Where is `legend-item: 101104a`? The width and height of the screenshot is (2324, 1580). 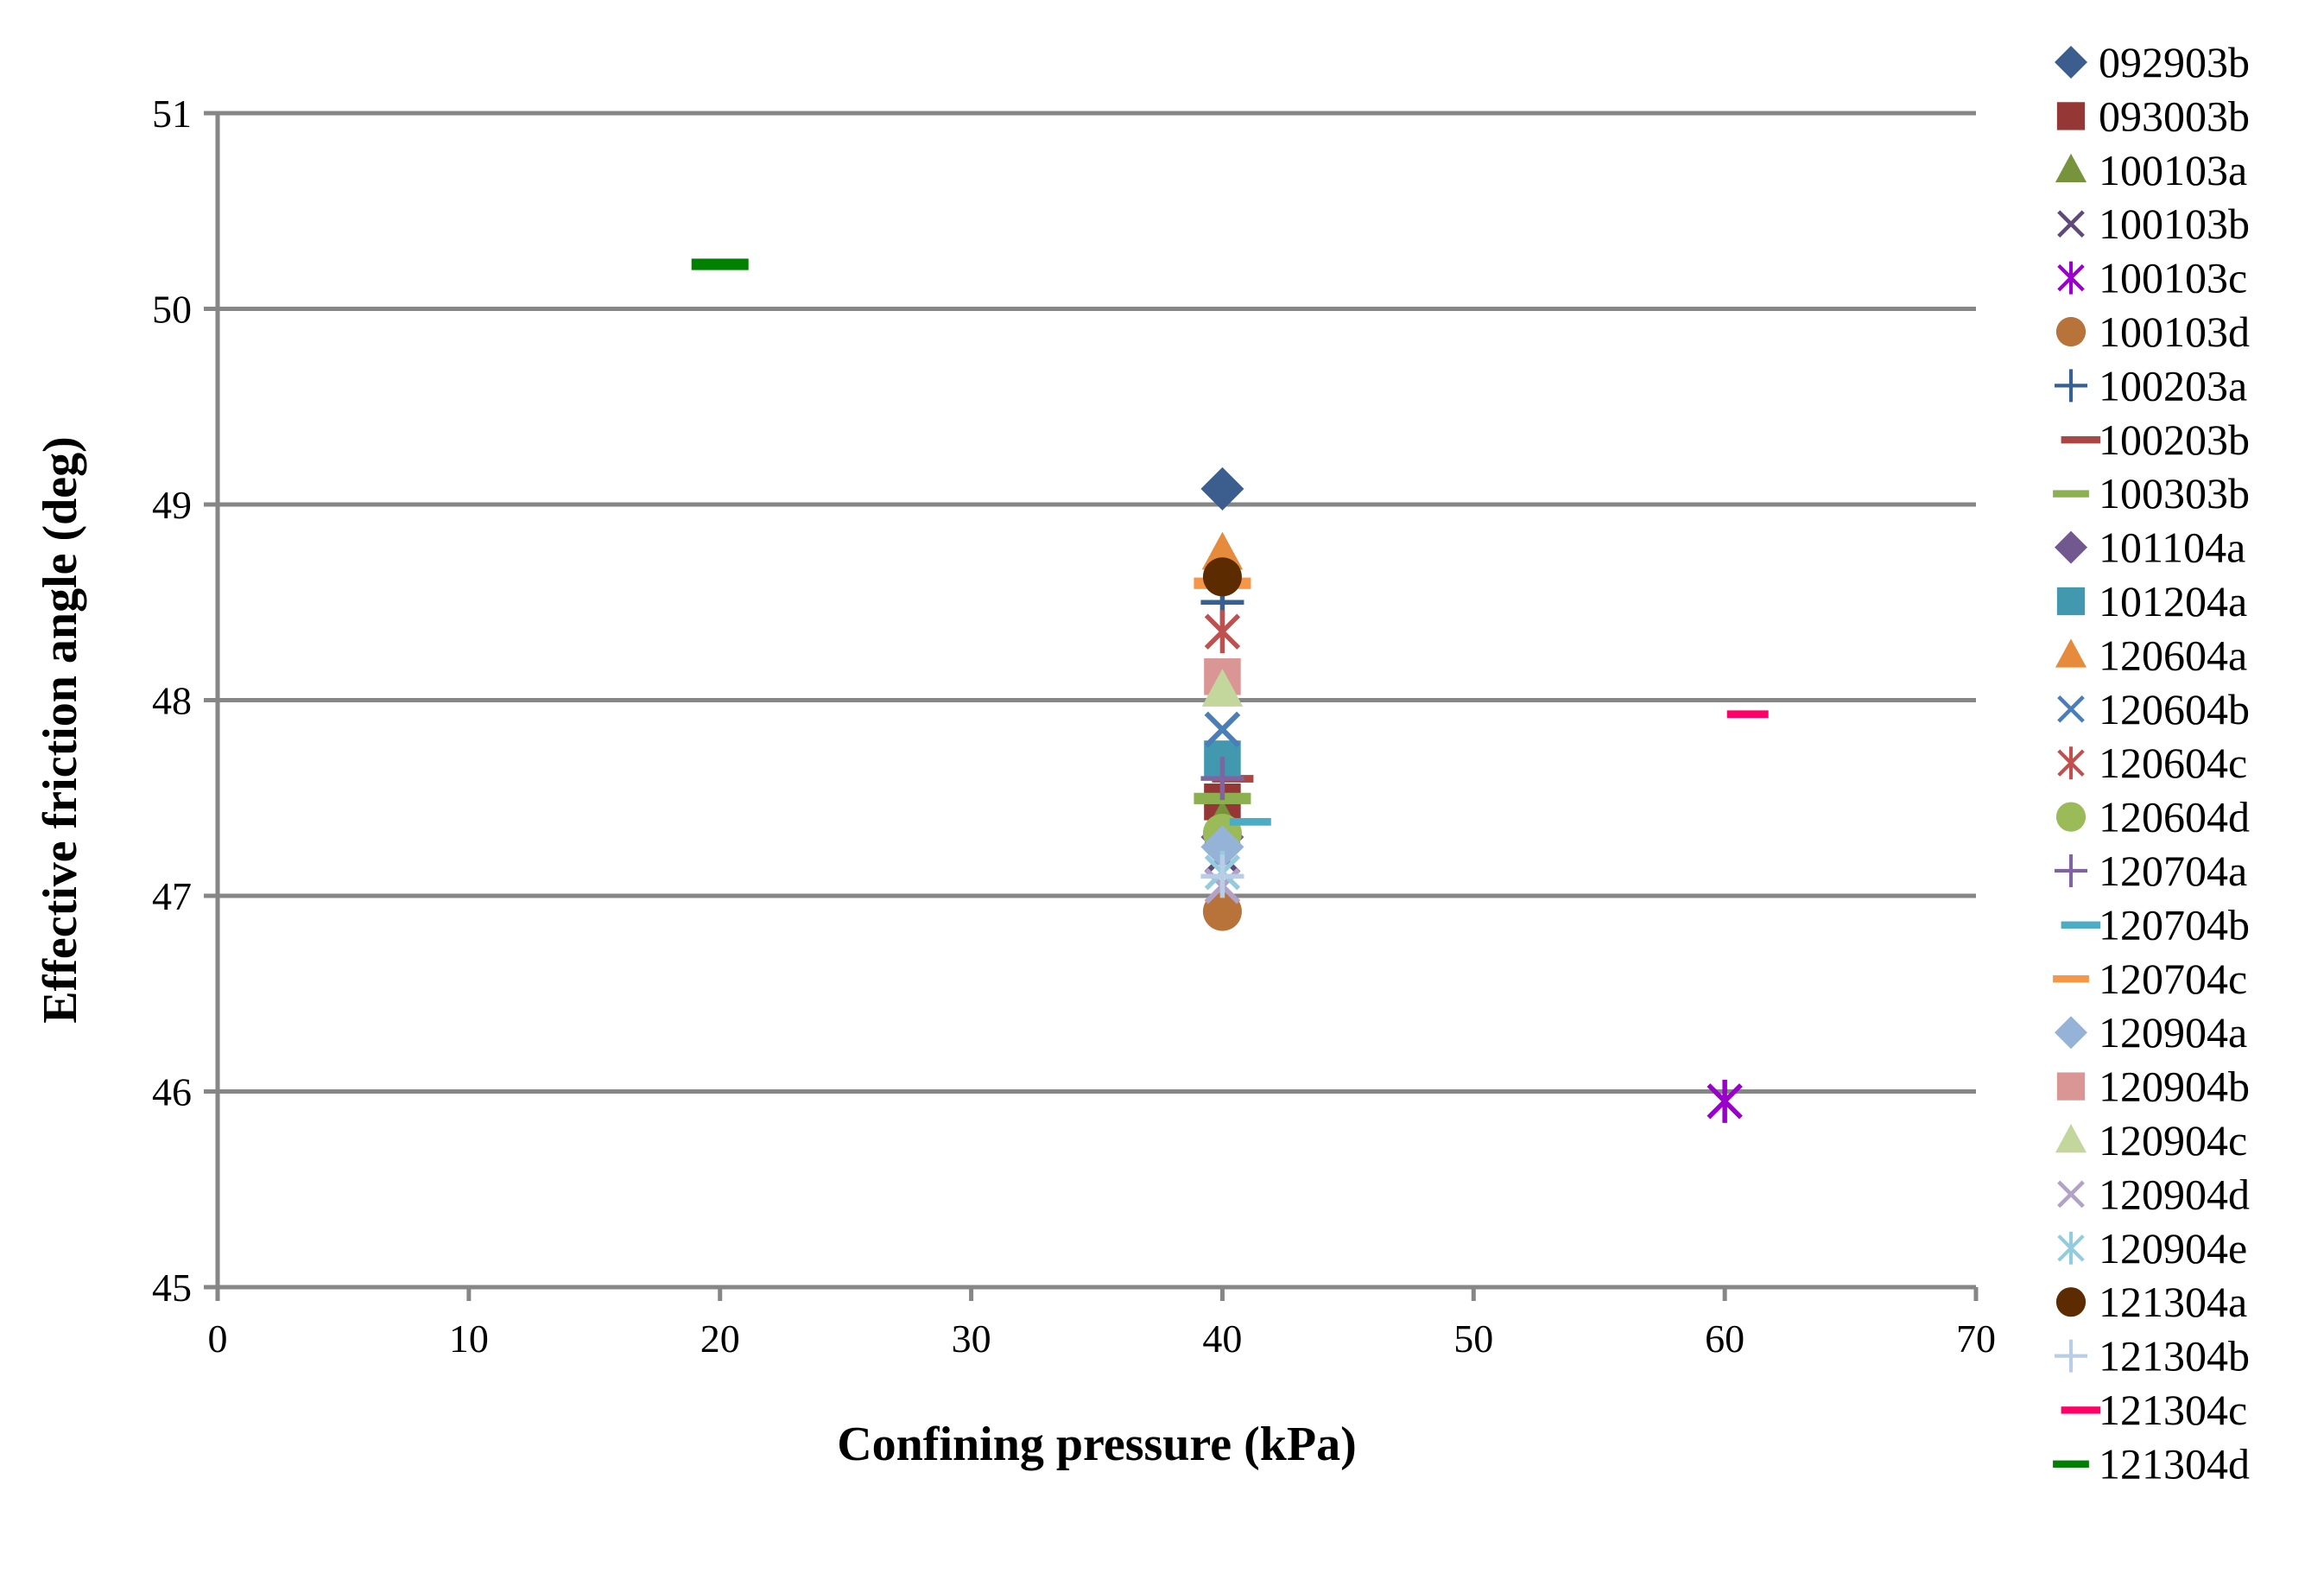
legend-item: 101104a is located at coordinates (2150, 547).